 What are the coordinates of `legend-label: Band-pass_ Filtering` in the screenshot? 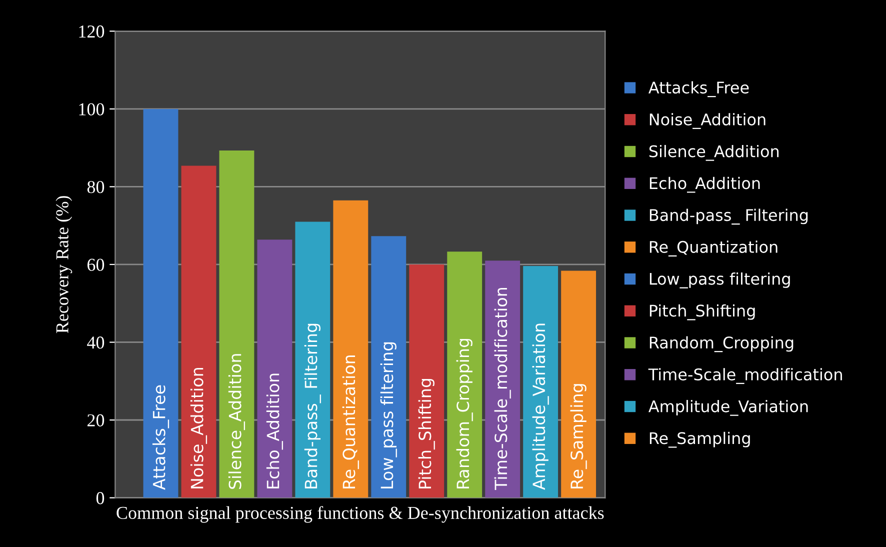 It's located at (729, 216).